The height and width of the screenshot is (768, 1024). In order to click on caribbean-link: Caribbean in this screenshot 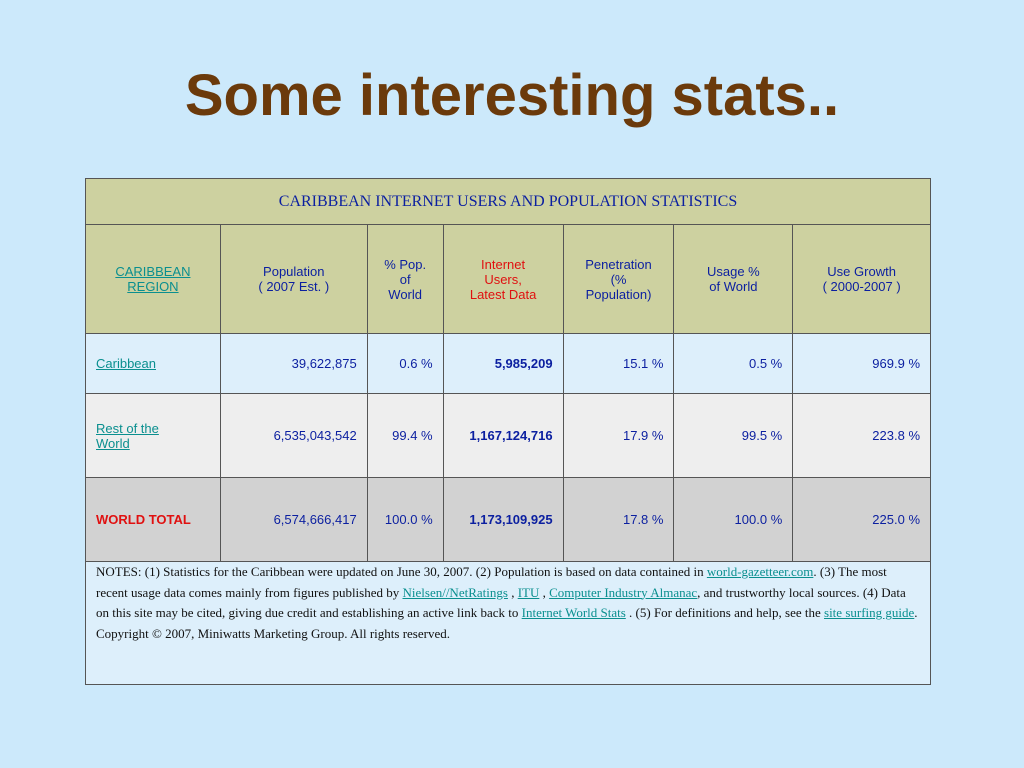, I will do `click(126, 363)`.